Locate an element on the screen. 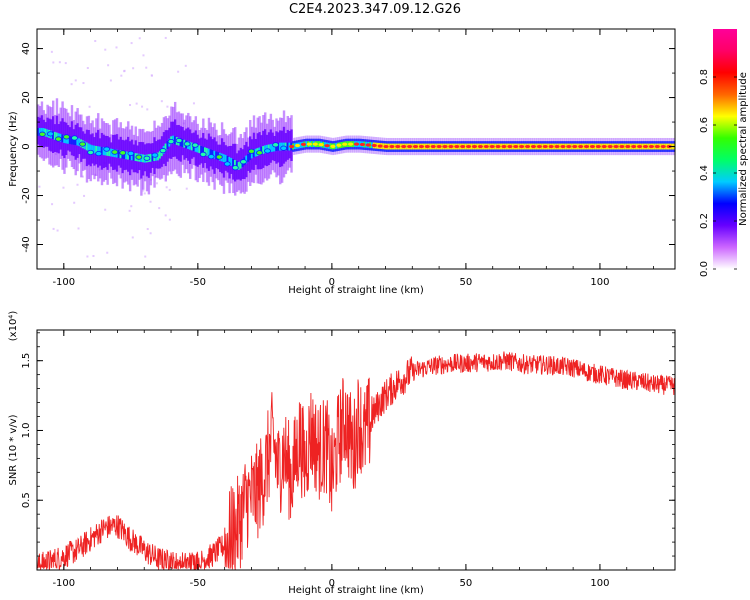  spectrogram-x-tick-label: -50 is located at coordinates (198, 282).